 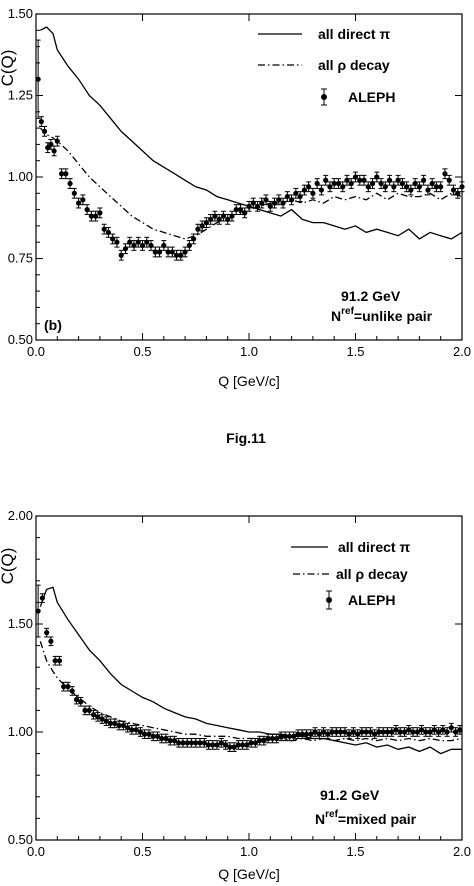 What do you see at coordinates (20, 839) in the screenshot?
I see `y-tick-label: 0.50` at bounding box center [20, 839].